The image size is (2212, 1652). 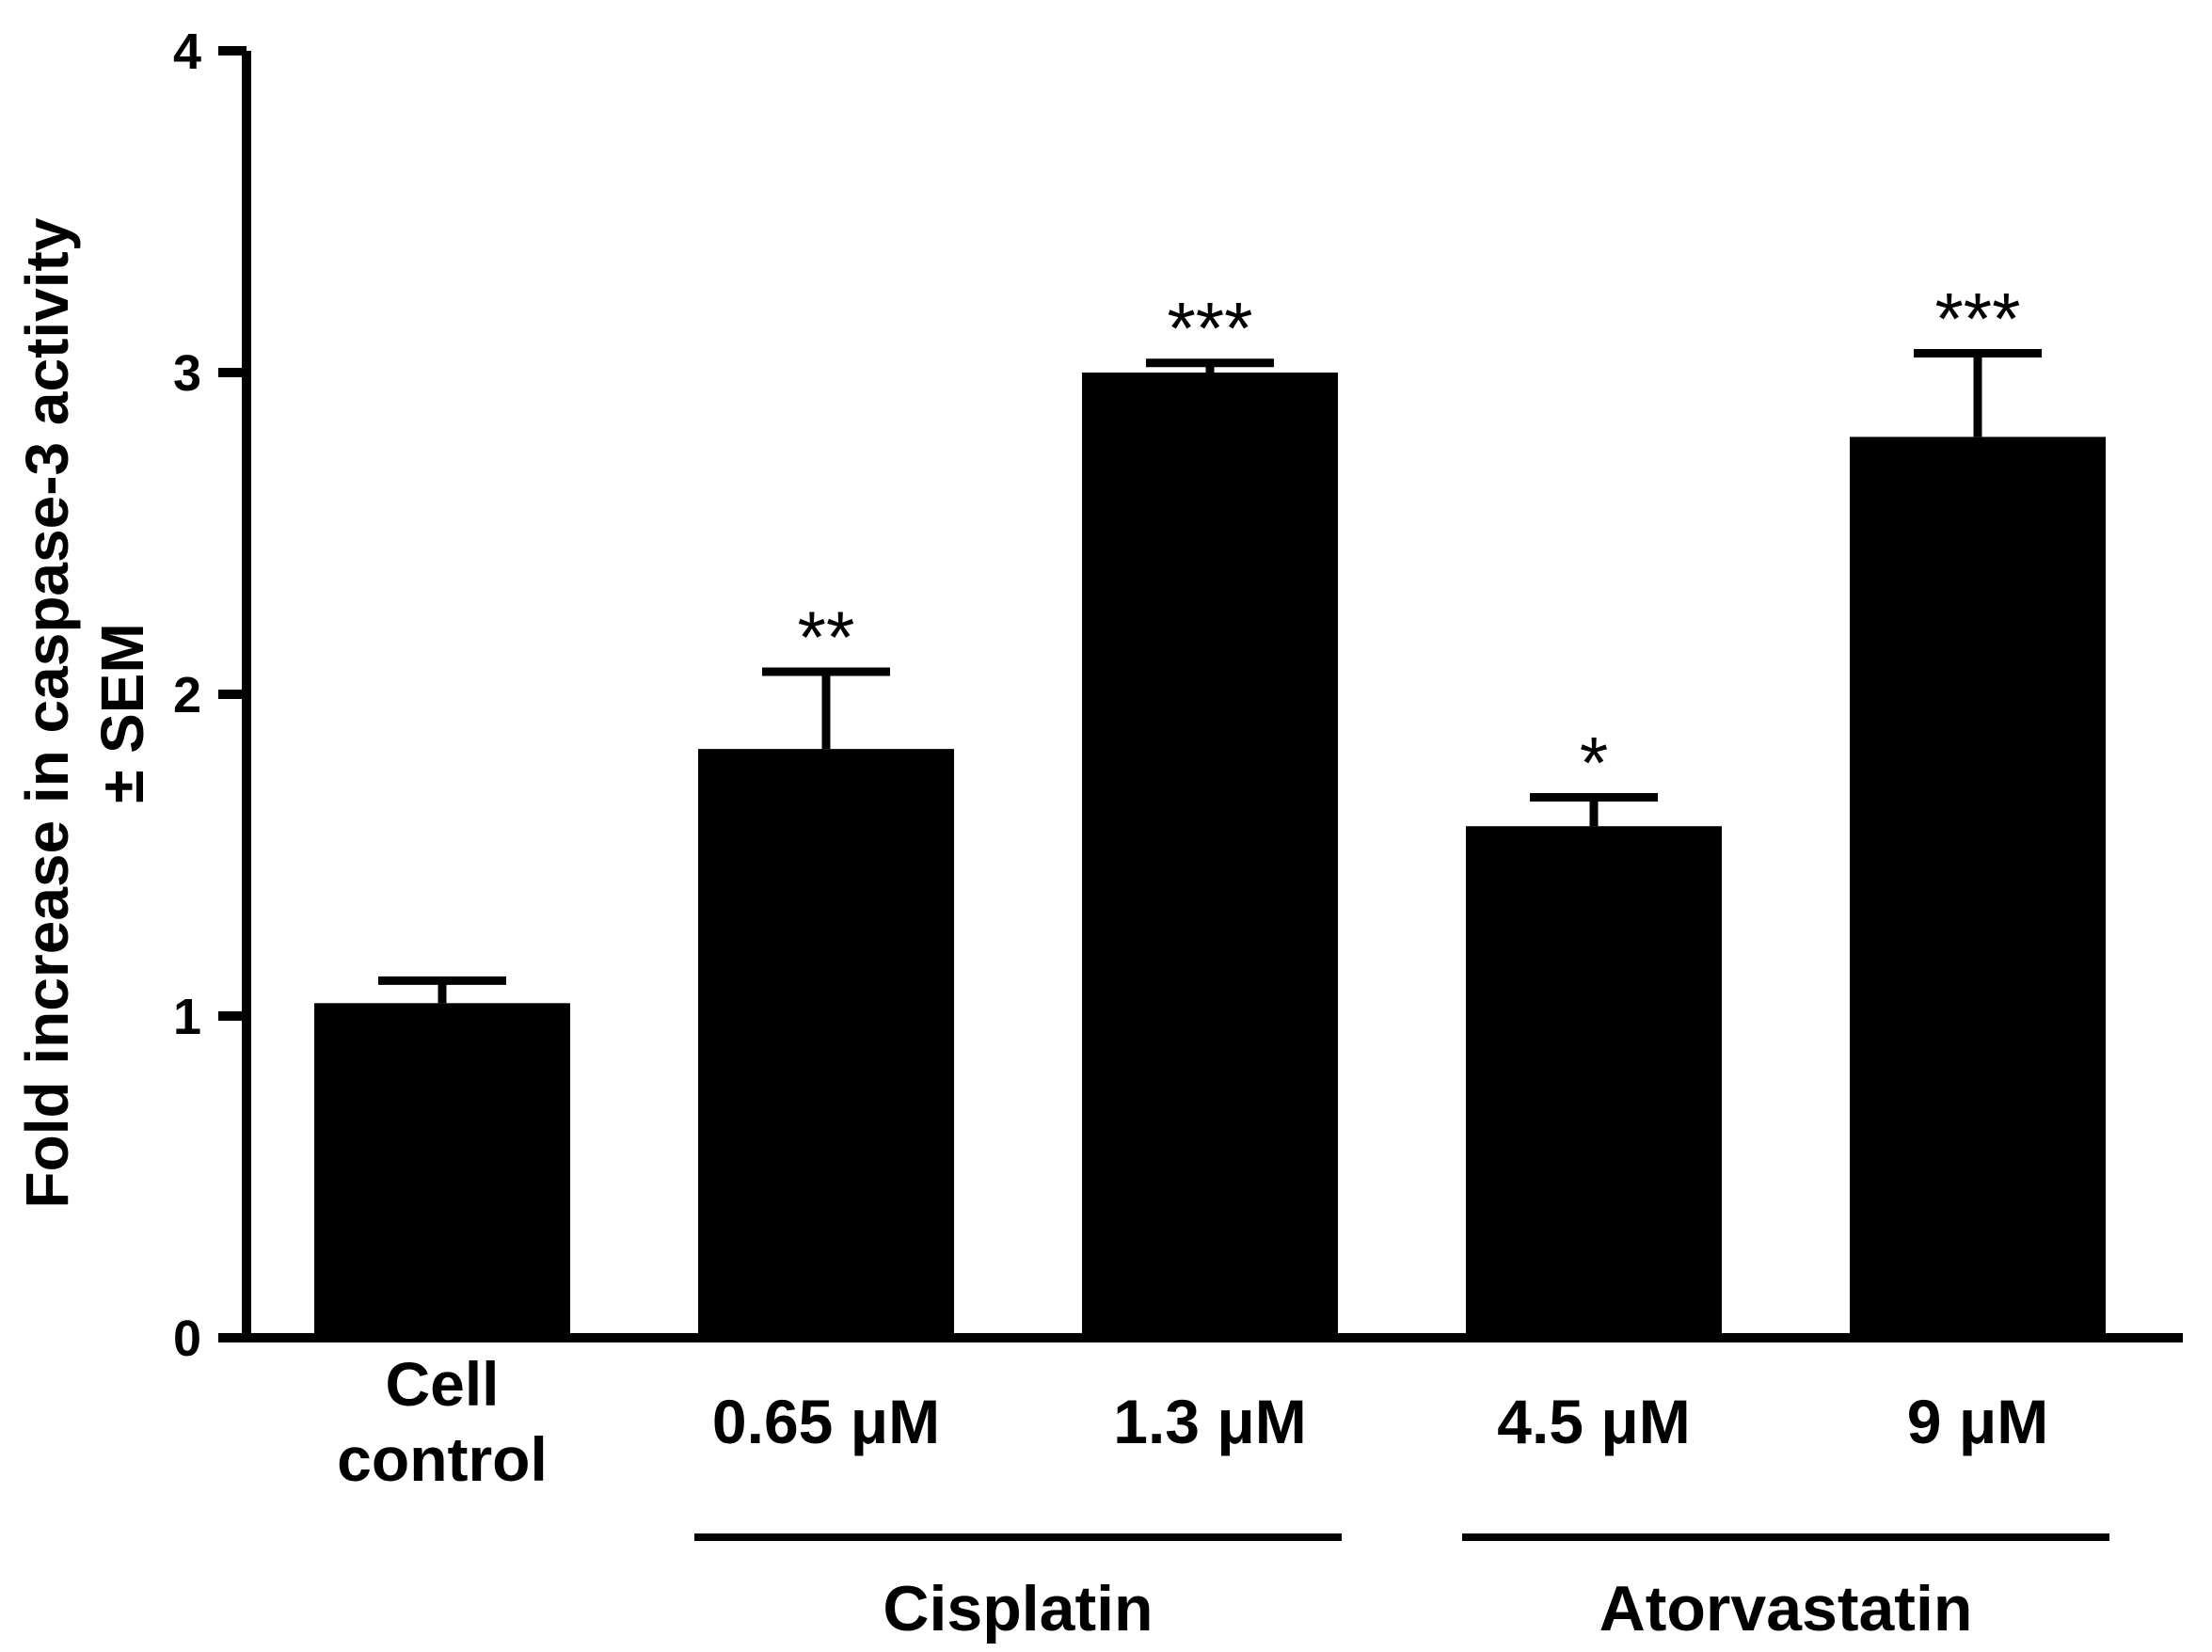 What do you see at coordinates (187, 1338) in the screenshot?
I see `y-tick-label-0: 0` at bounding box center [187, 1338].